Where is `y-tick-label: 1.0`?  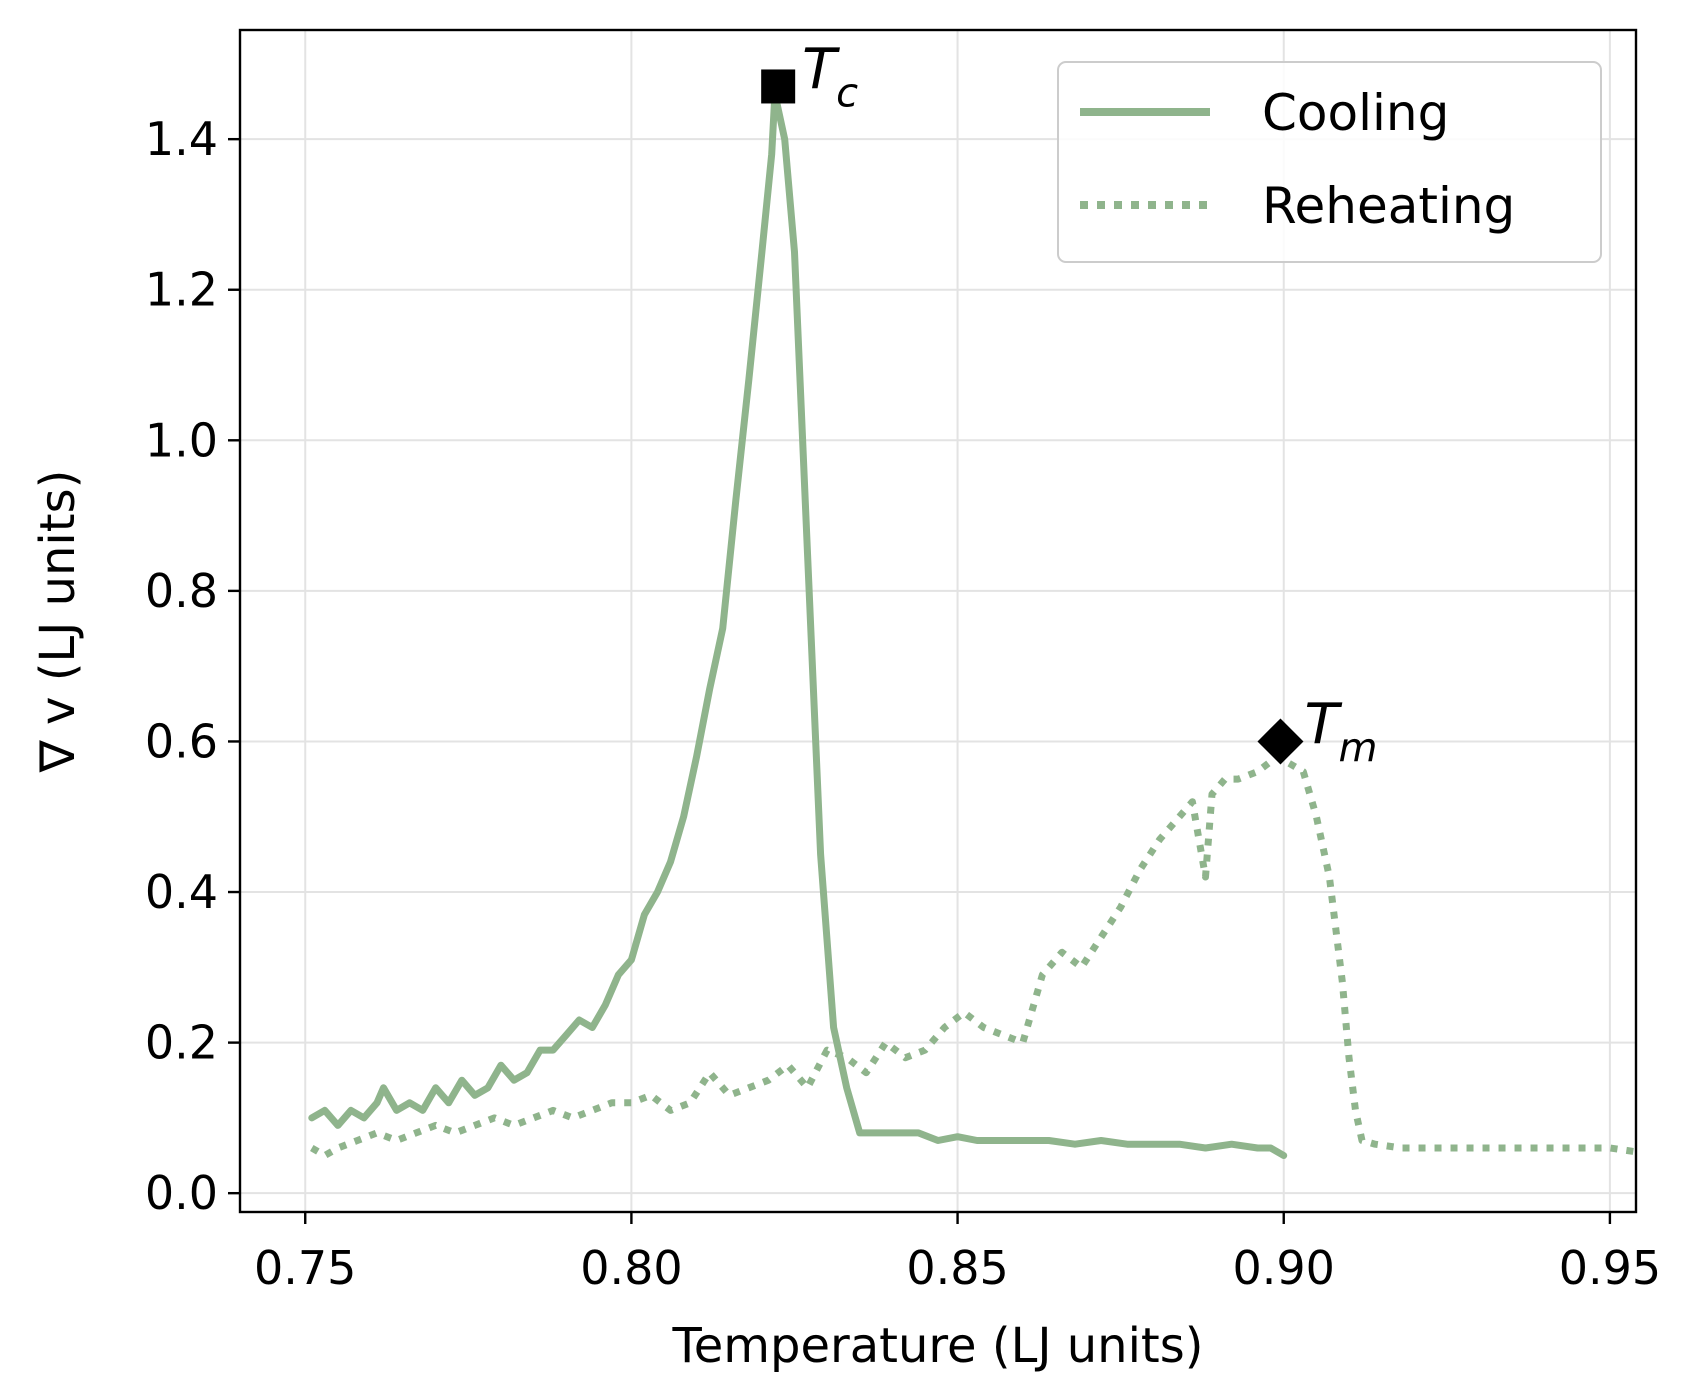
y-tick-label: 1.0 is located at coordinates (181, 440).